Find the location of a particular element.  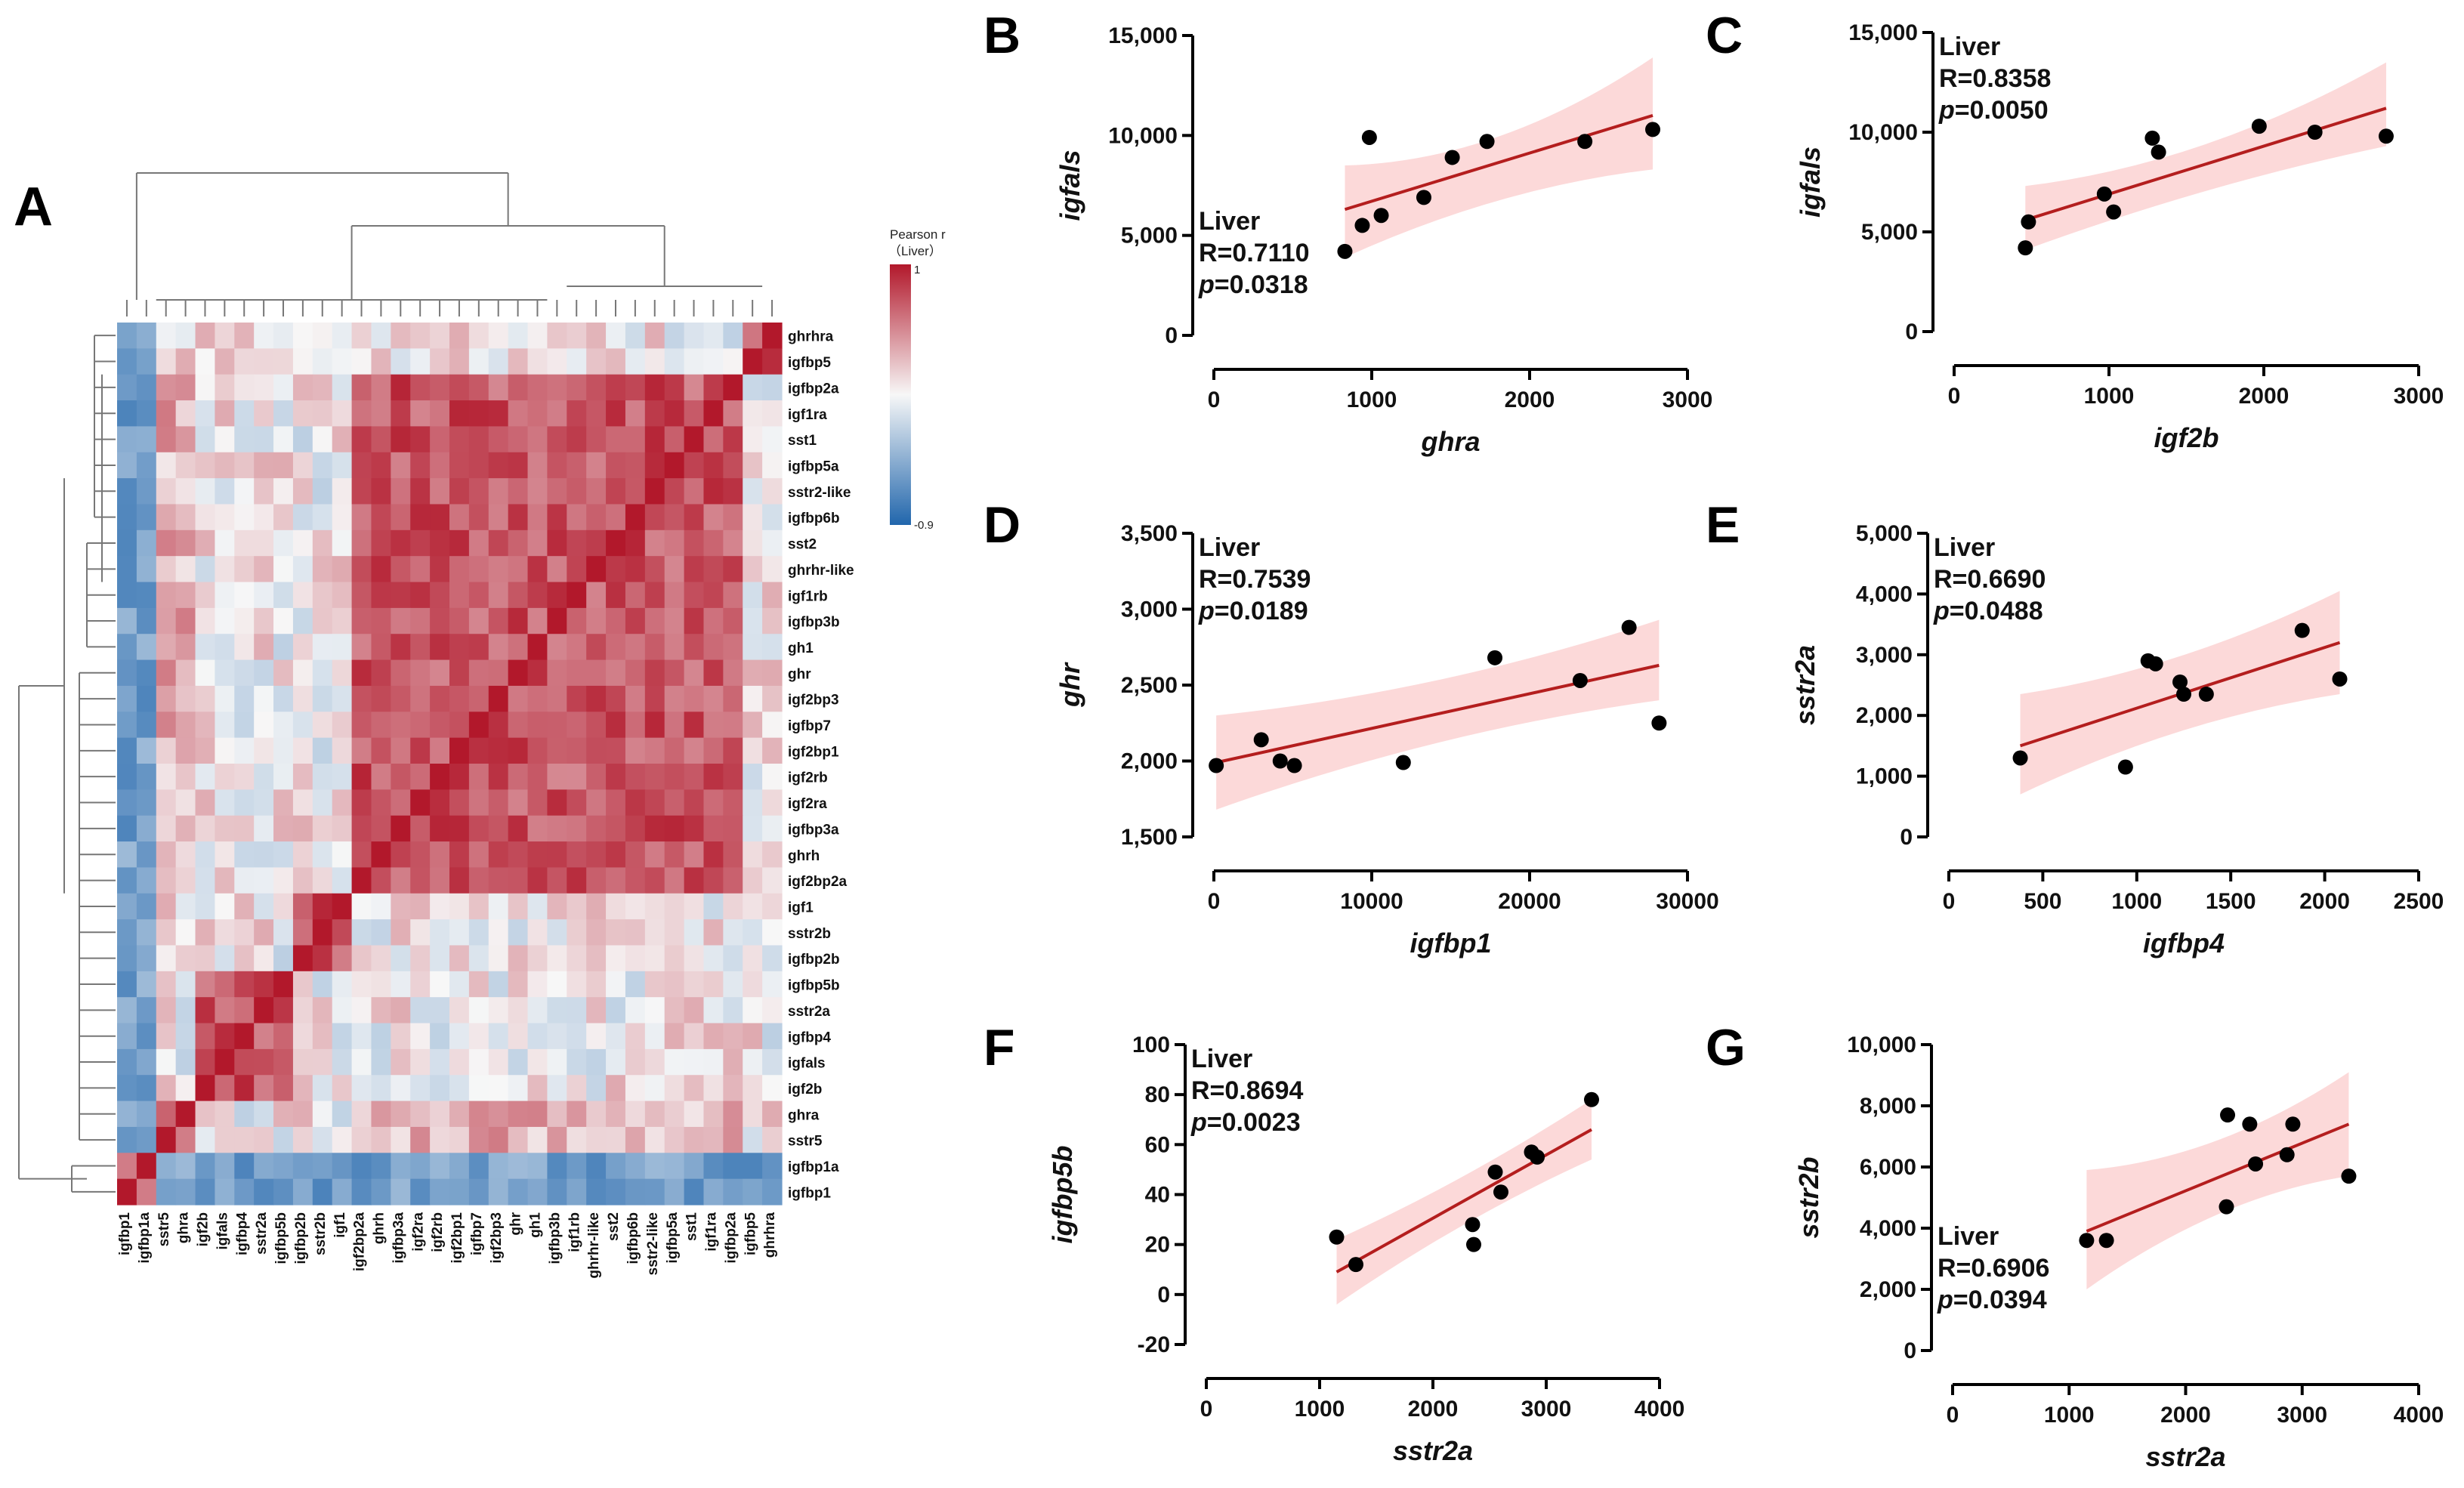

y-tick-label: 2,000 is located at coordinates (1150, 761).